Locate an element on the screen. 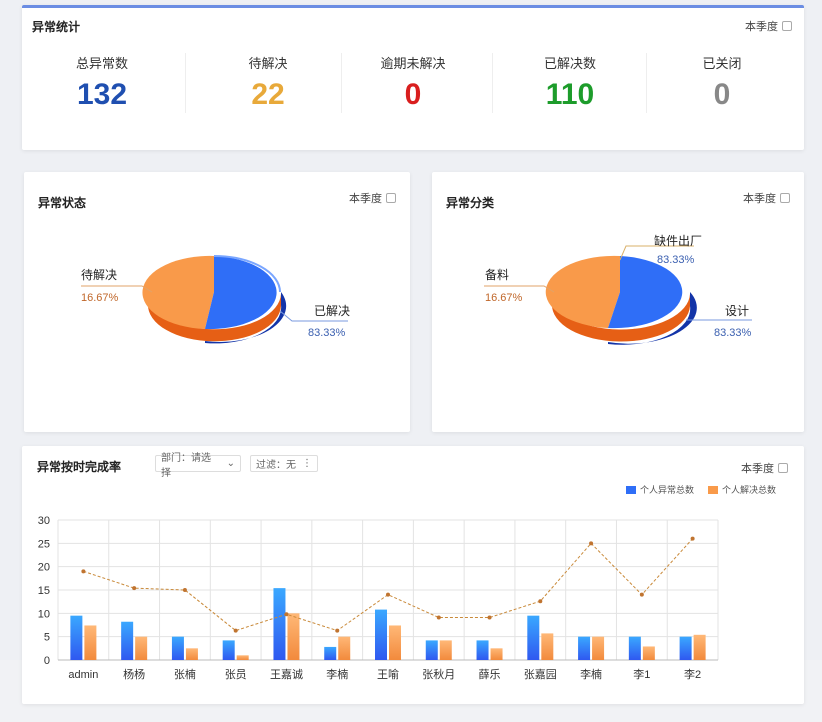 The width and height of the screenshot is (822, 722). x-tick-label: 张楠 is located at coordinates (185, 674).